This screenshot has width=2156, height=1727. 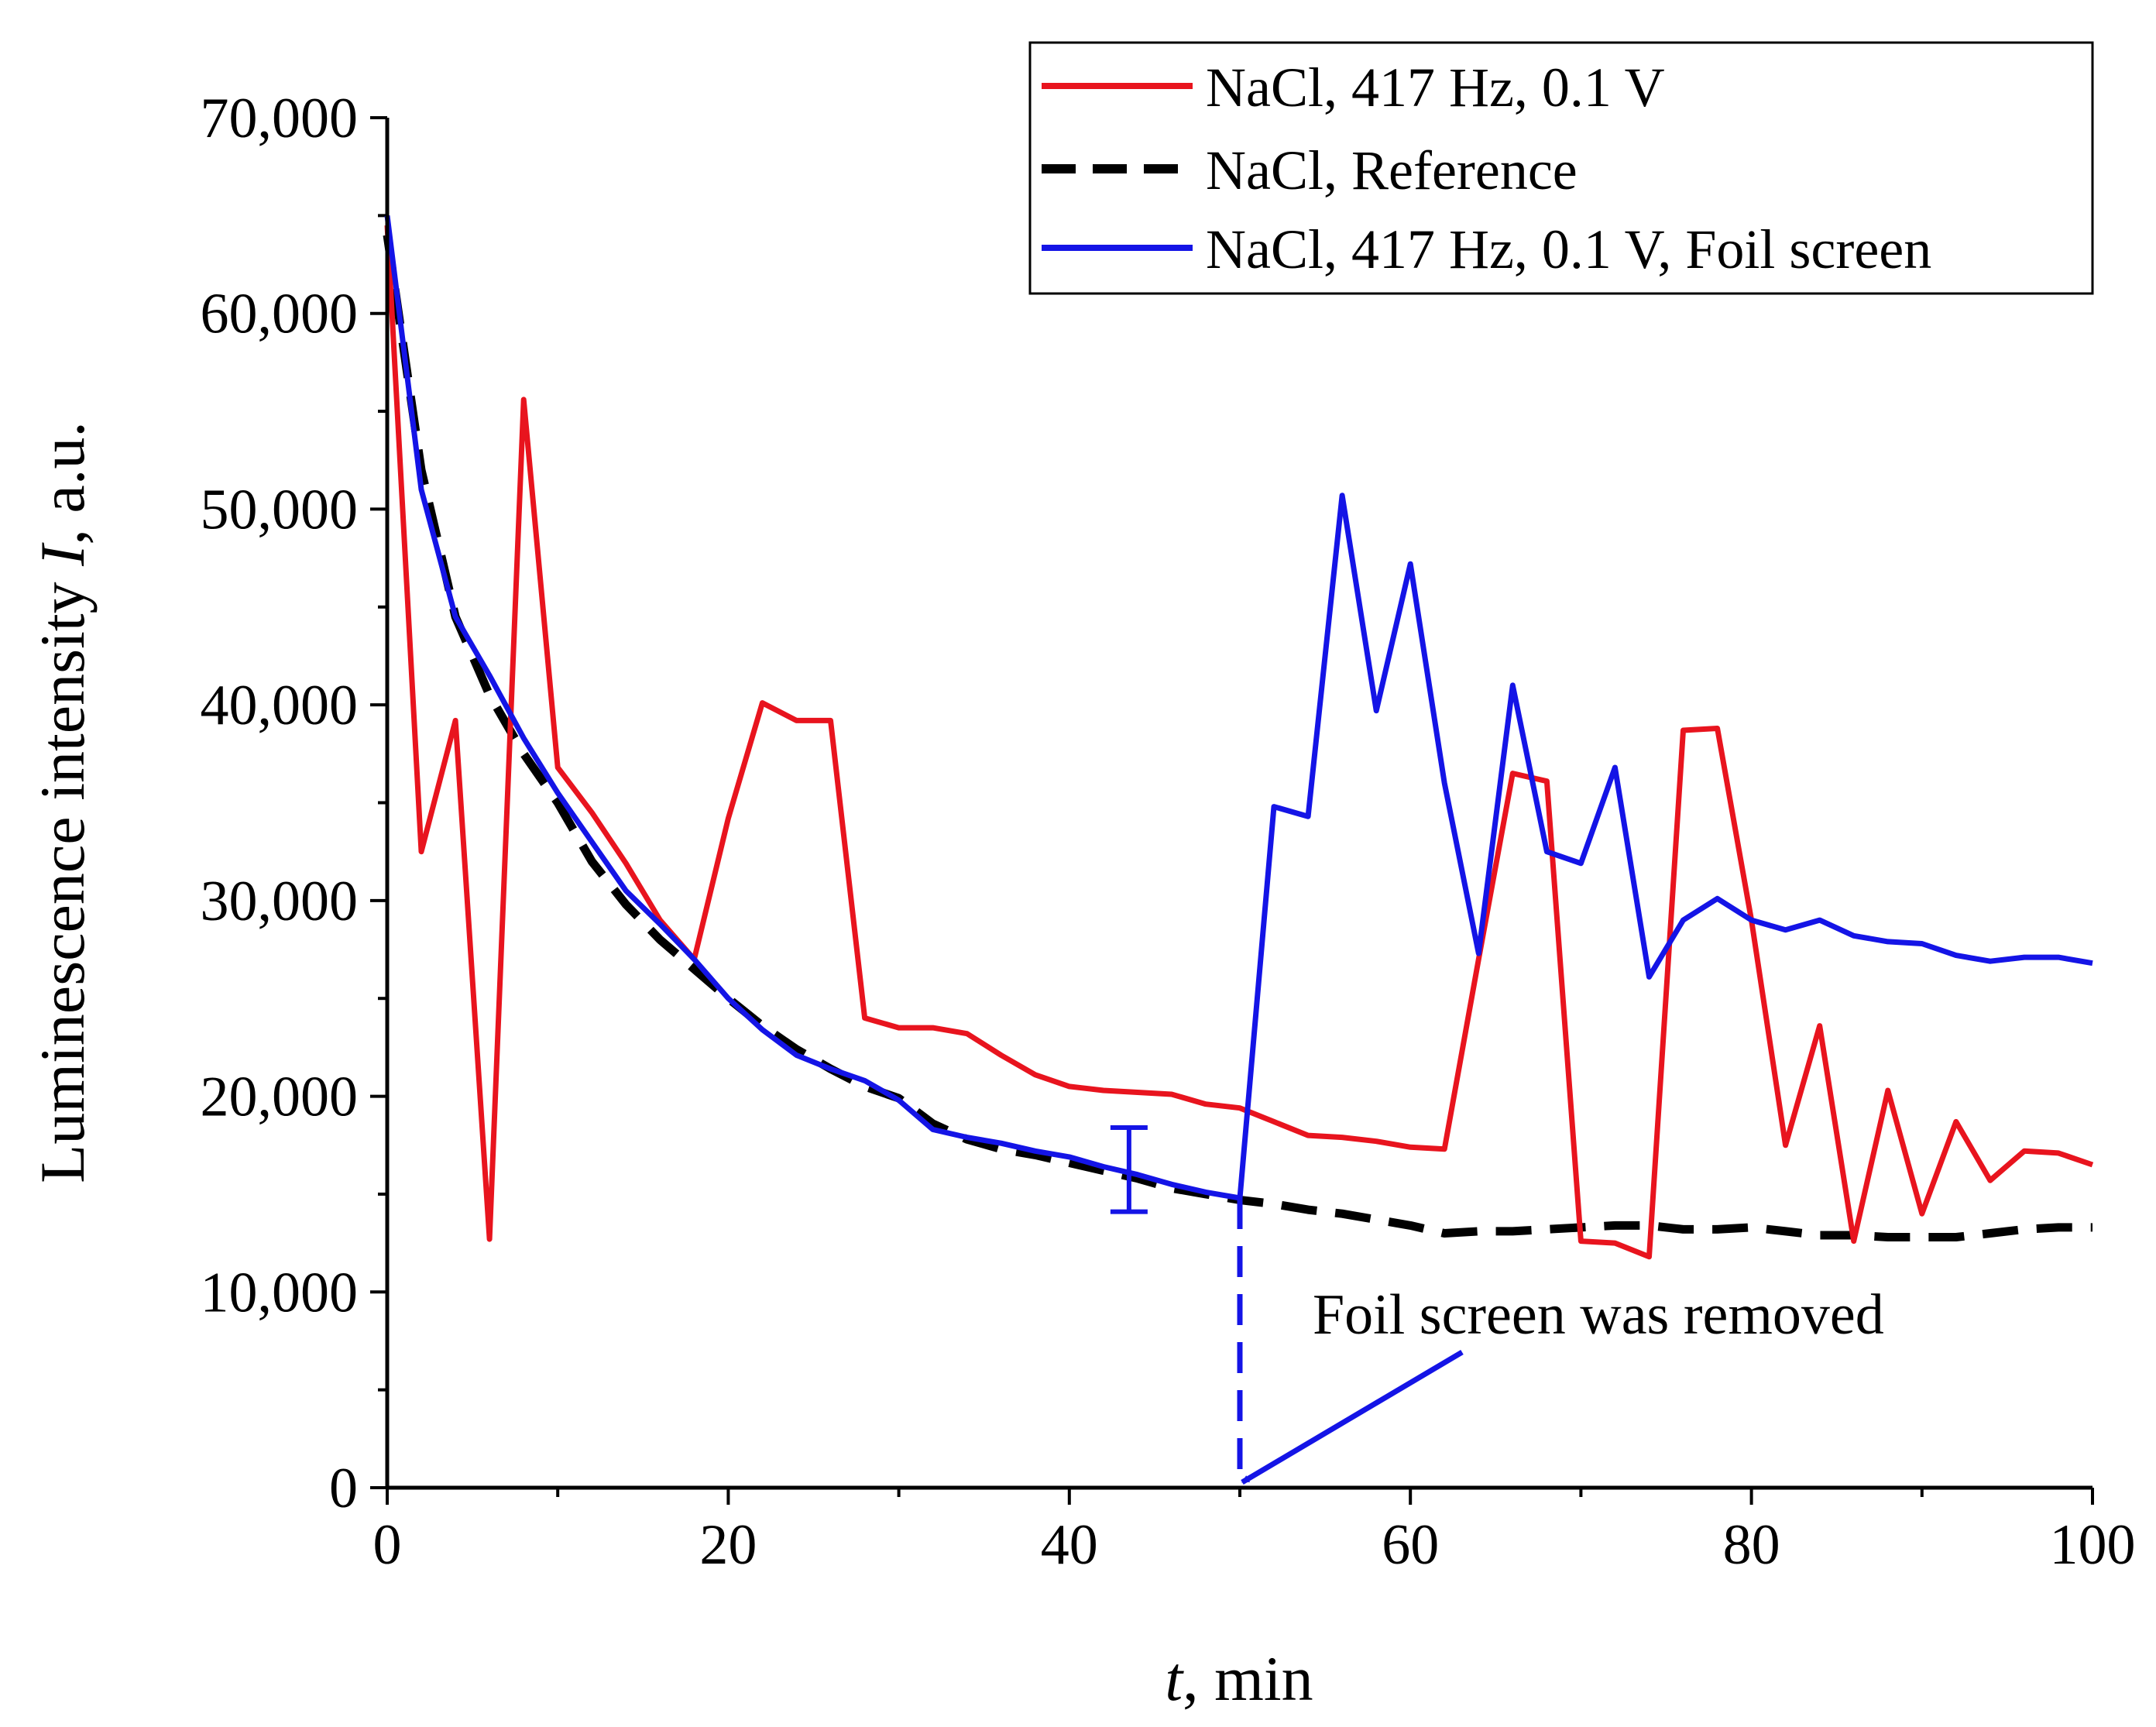 What do you see at coordinates (1752, 1545) in the screenshot?
I see `x-tick-label-4: 80` at bounding box center [1752, 1545].